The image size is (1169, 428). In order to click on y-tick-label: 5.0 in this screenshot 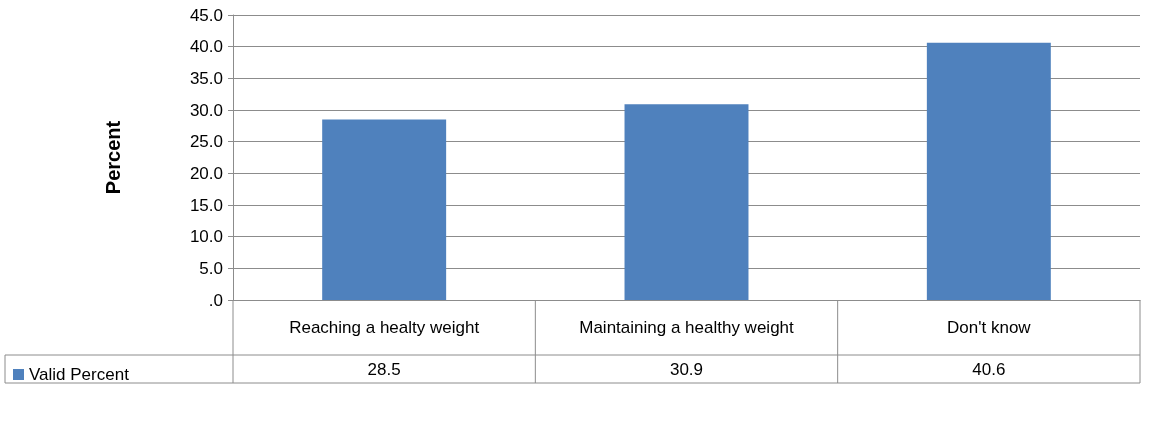, I will do `click(211, 268)`.